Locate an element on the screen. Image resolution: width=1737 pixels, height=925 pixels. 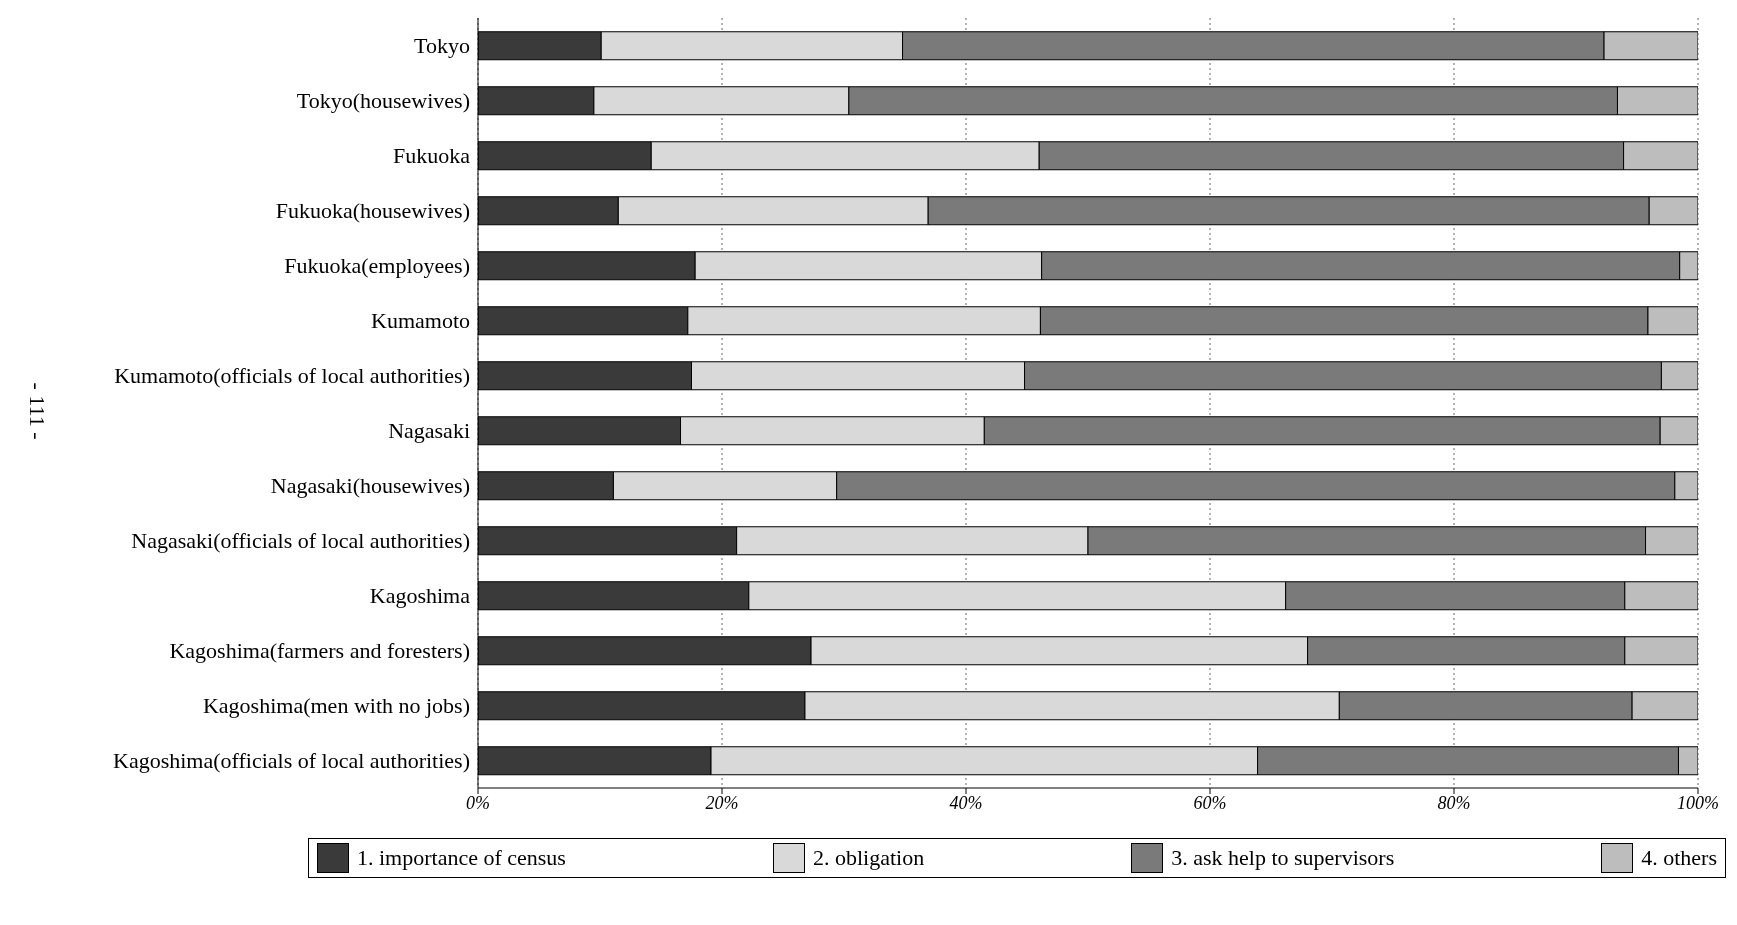
y-tick-label: Kagoshima(men with no jobs) is located at coordinates (336, 706).